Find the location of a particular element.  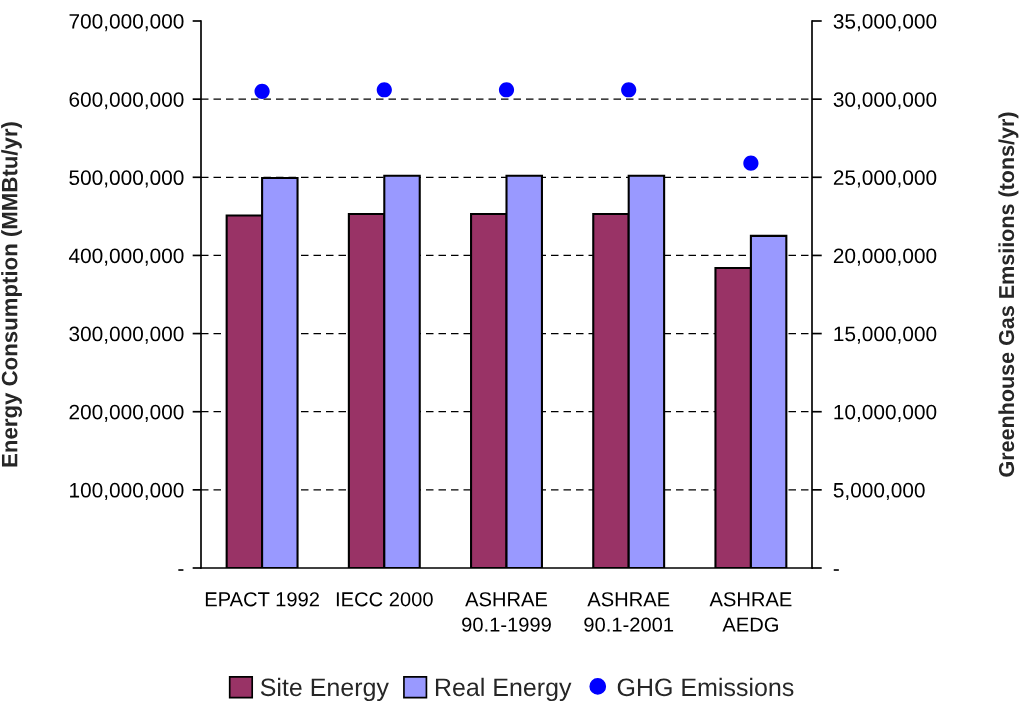

y-tick-label: 600,000,000 is located at coordinates (126, 101).